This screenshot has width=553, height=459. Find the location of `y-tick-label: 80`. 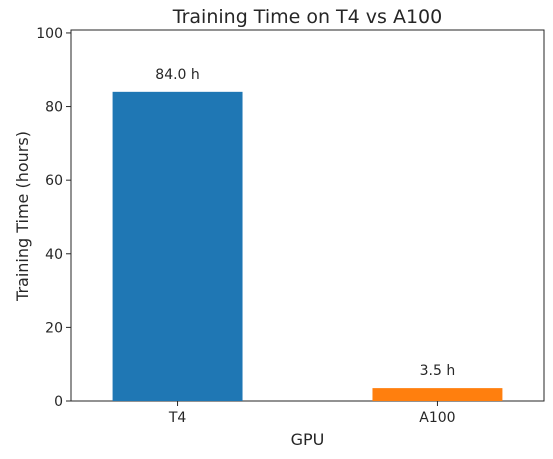

y-tick-label: 80 is located at coordinates (54, 108).